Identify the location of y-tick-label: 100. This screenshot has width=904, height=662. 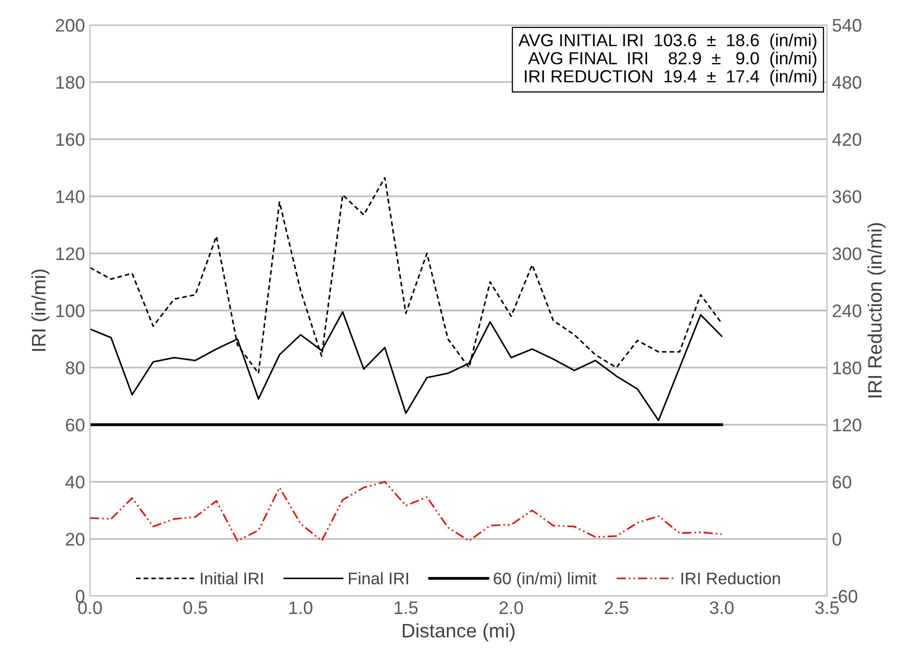
(70, 311).